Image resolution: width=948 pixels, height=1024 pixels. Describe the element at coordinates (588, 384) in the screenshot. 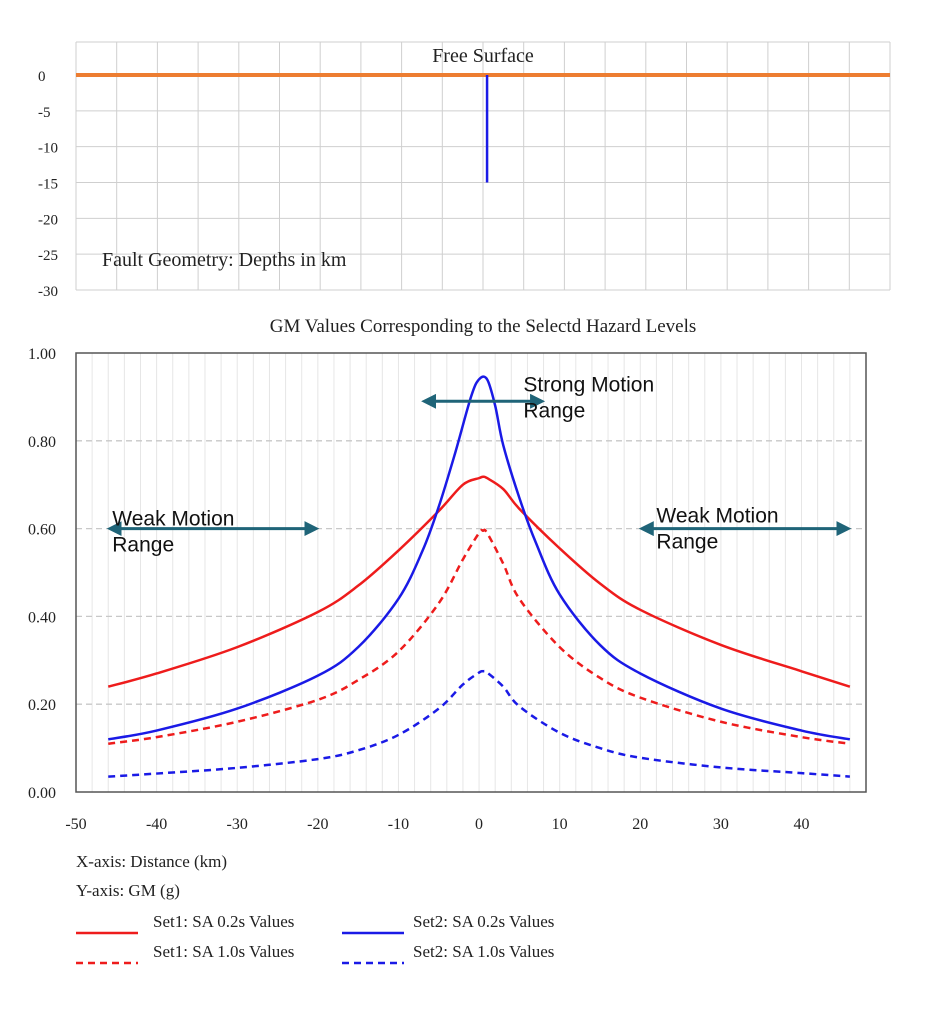

I see `motion-range-label: Strong Motion` at that location.